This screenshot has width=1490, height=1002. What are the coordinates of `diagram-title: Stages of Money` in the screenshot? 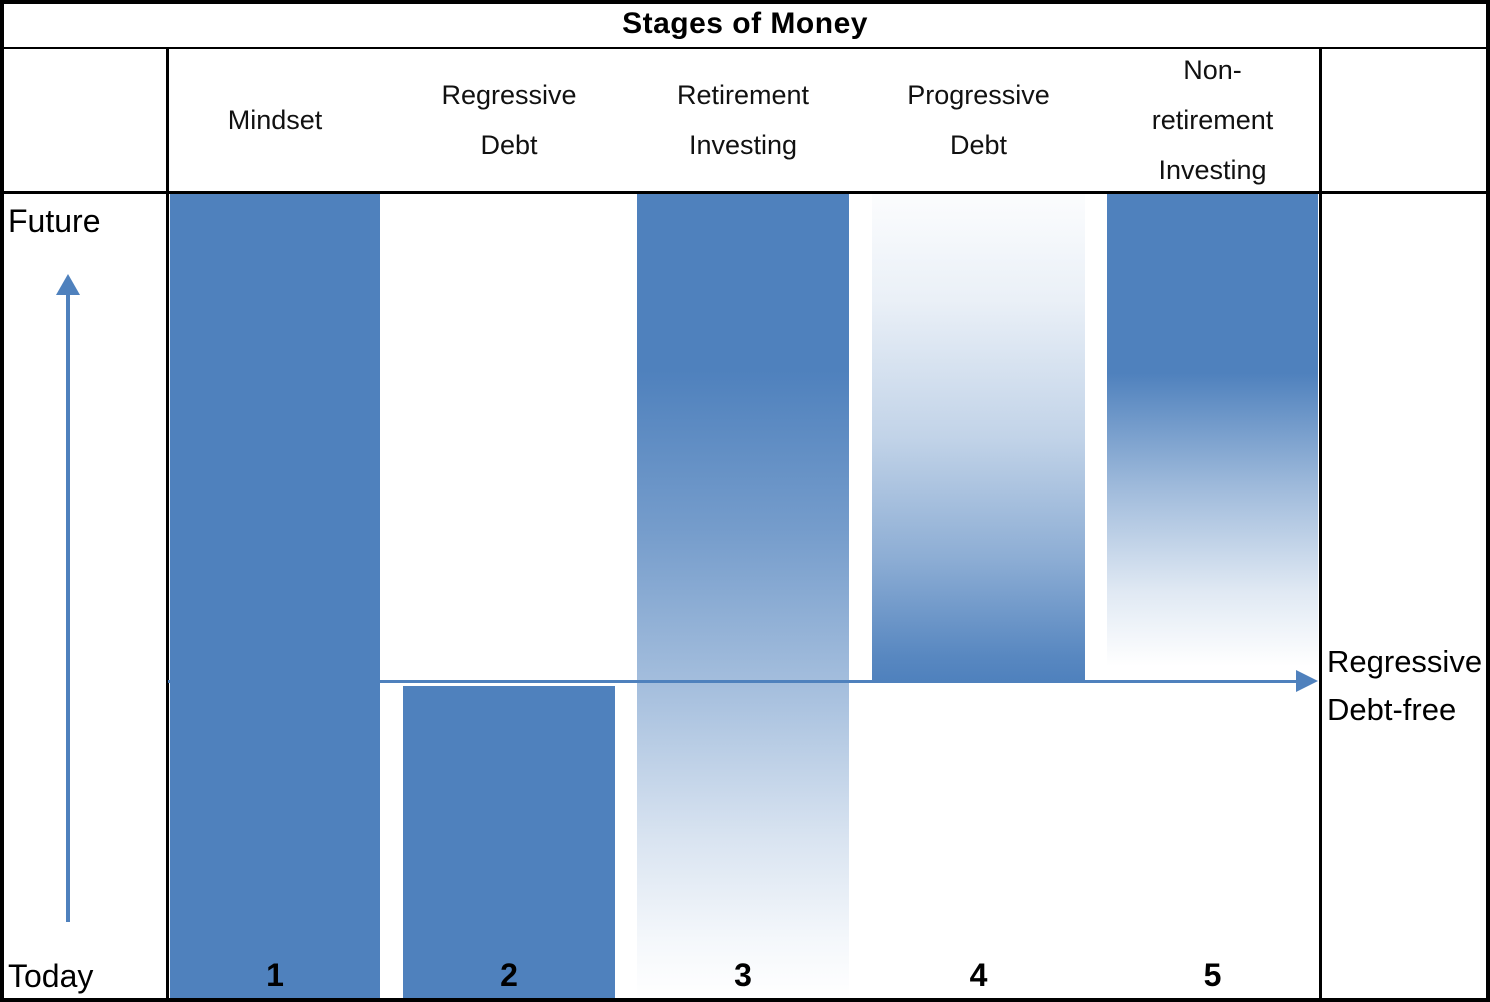 It's located at (745, 23).